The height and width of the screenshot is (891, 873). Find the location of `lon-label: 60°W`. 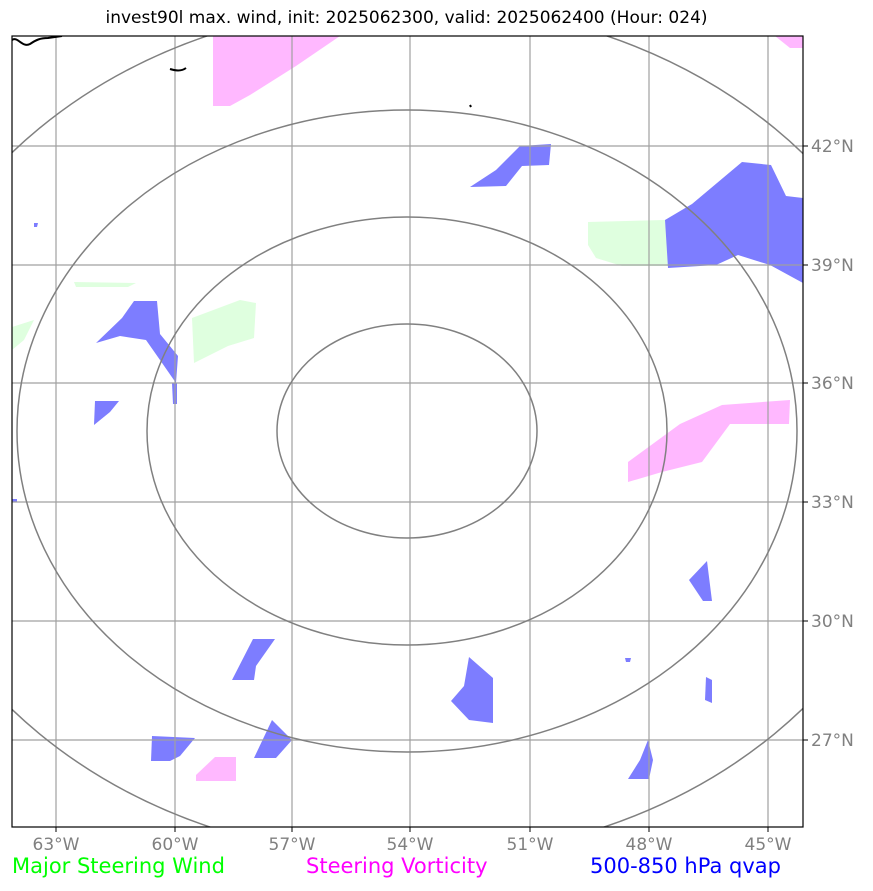

lon-label: 60°W is located at coordinates (175, 845).